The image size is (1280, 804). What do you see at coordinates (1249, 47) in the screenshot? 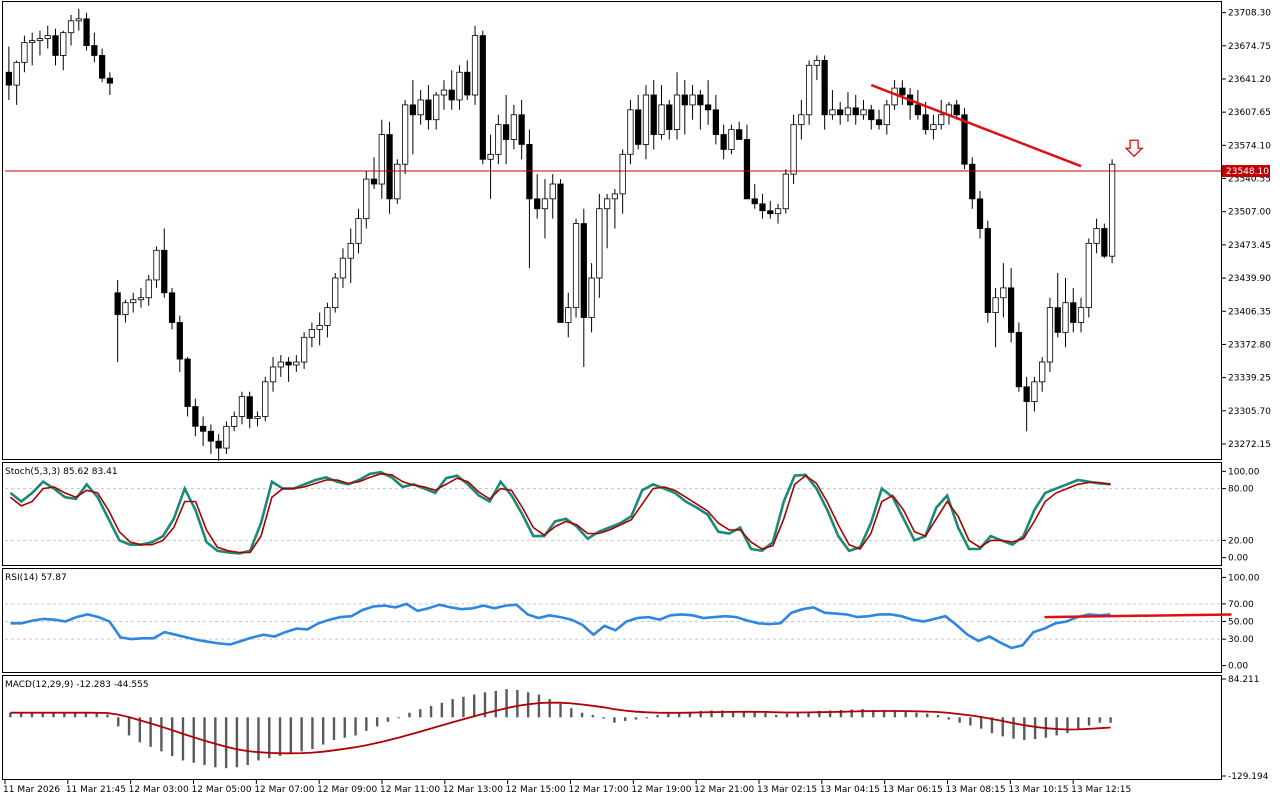
I see `price-axis-label: 23674.75` at bounding box center [1249, 47].